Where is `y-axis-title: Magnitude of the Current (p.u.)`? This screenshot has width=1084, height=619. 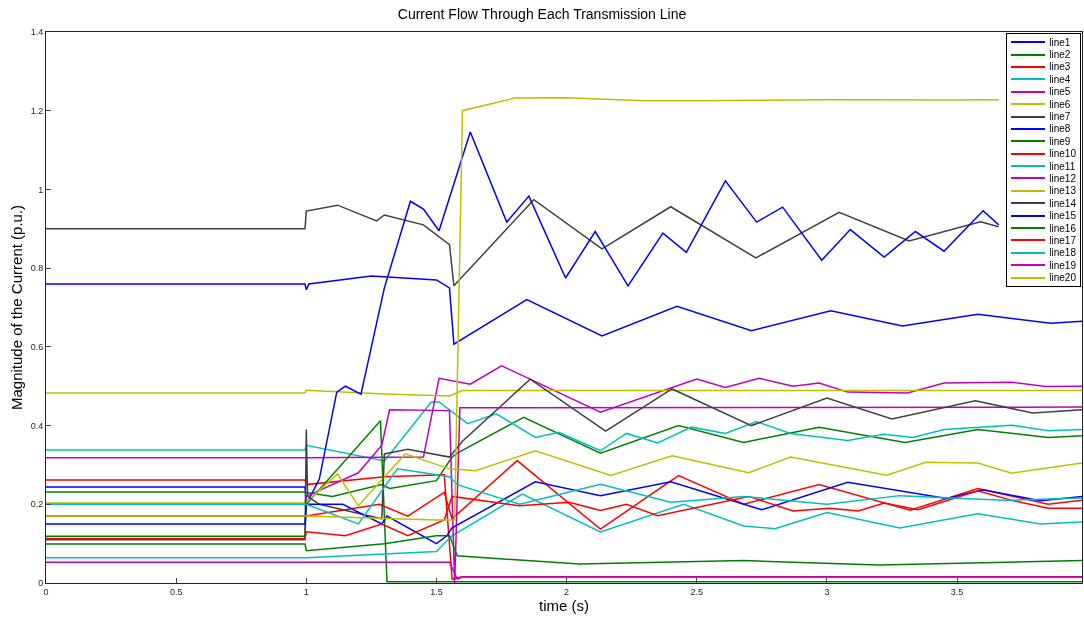
y-axis-title: Magnitude of the Current (p.u.) is located at coordinates (16, 307).